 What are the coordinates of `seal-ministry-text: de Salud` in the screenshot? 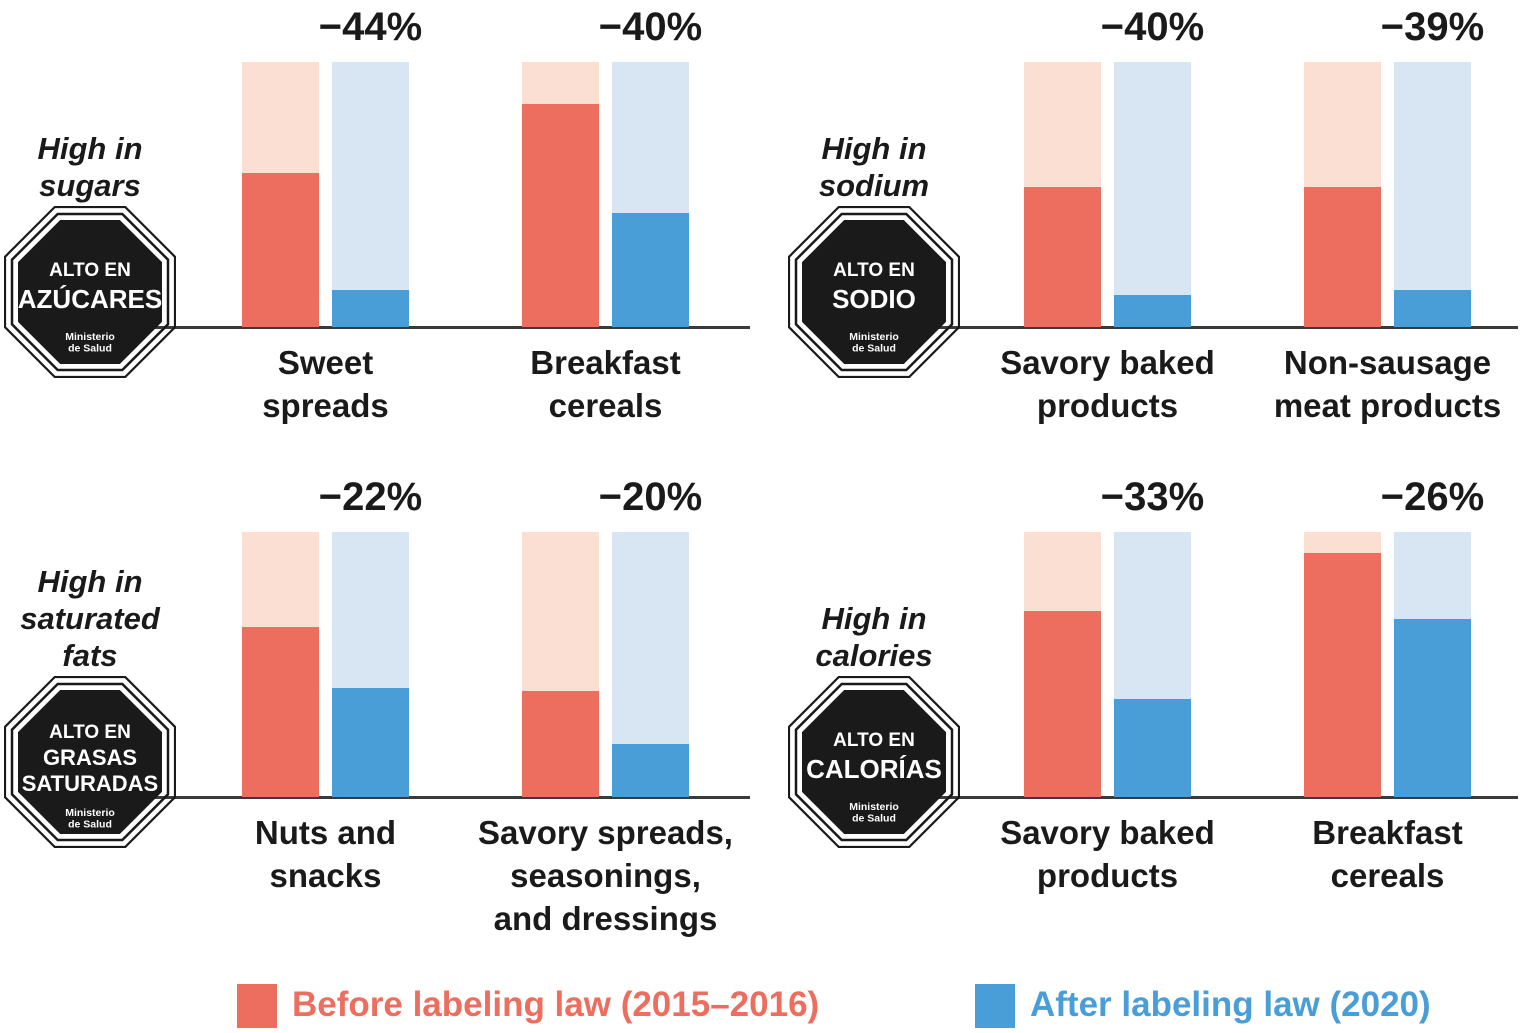 It's located at (90, 349).